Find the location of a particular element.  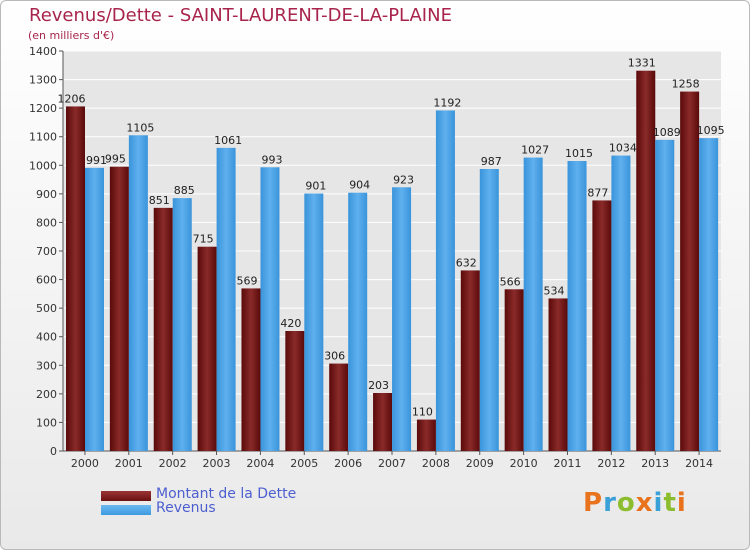

data-label-dette: 632 is located at coordinates (466, 262).